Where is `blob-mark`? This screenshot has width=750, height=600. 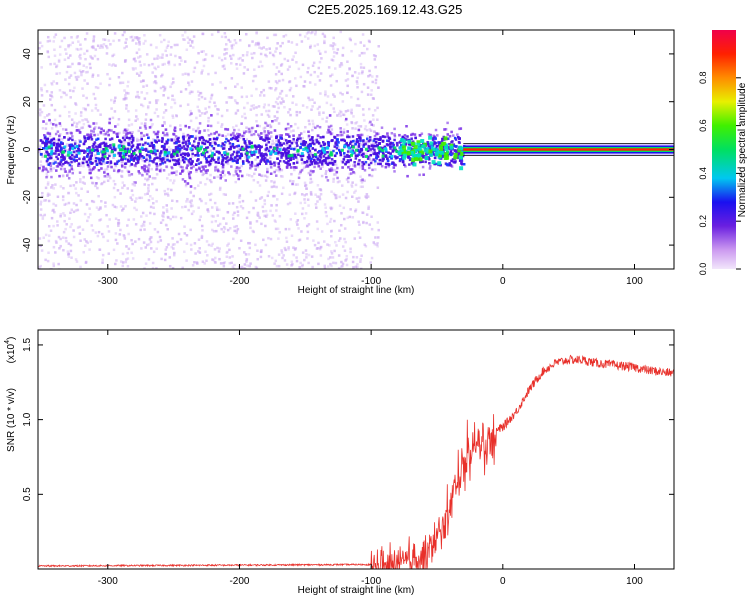
blob-mark is located at coordinates (448, 152).